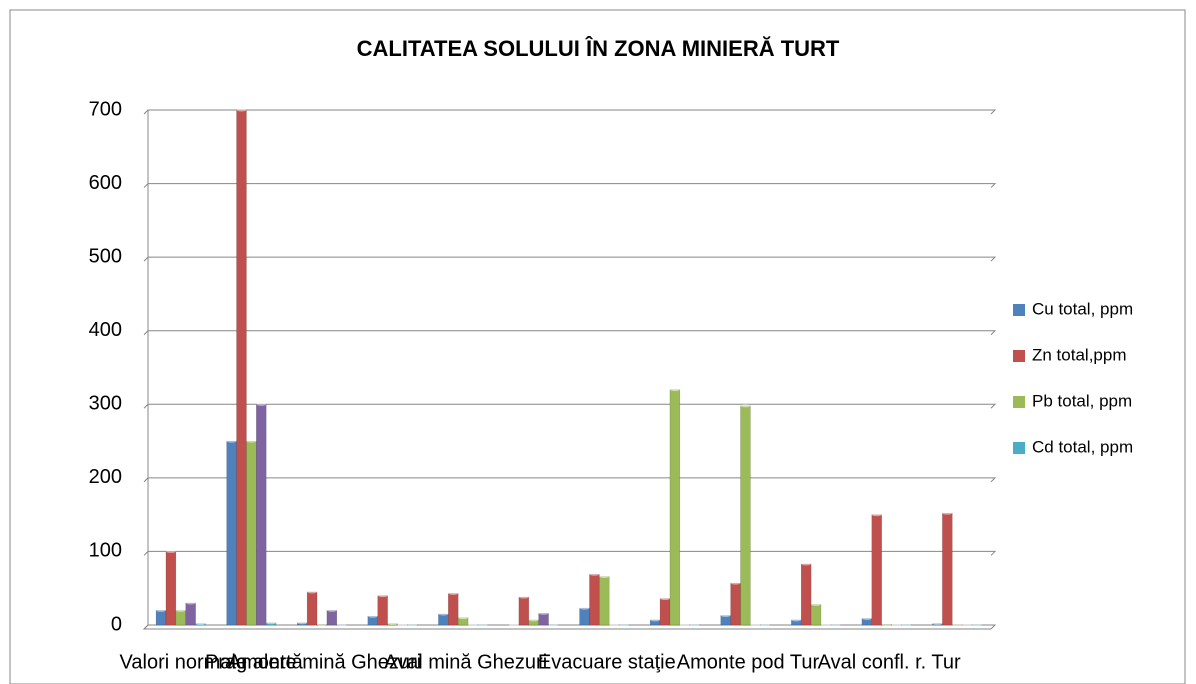 This screenshot has height=684, width=1196. I want to click on legend-label: Cu total, ppm, so click(1082, 308).